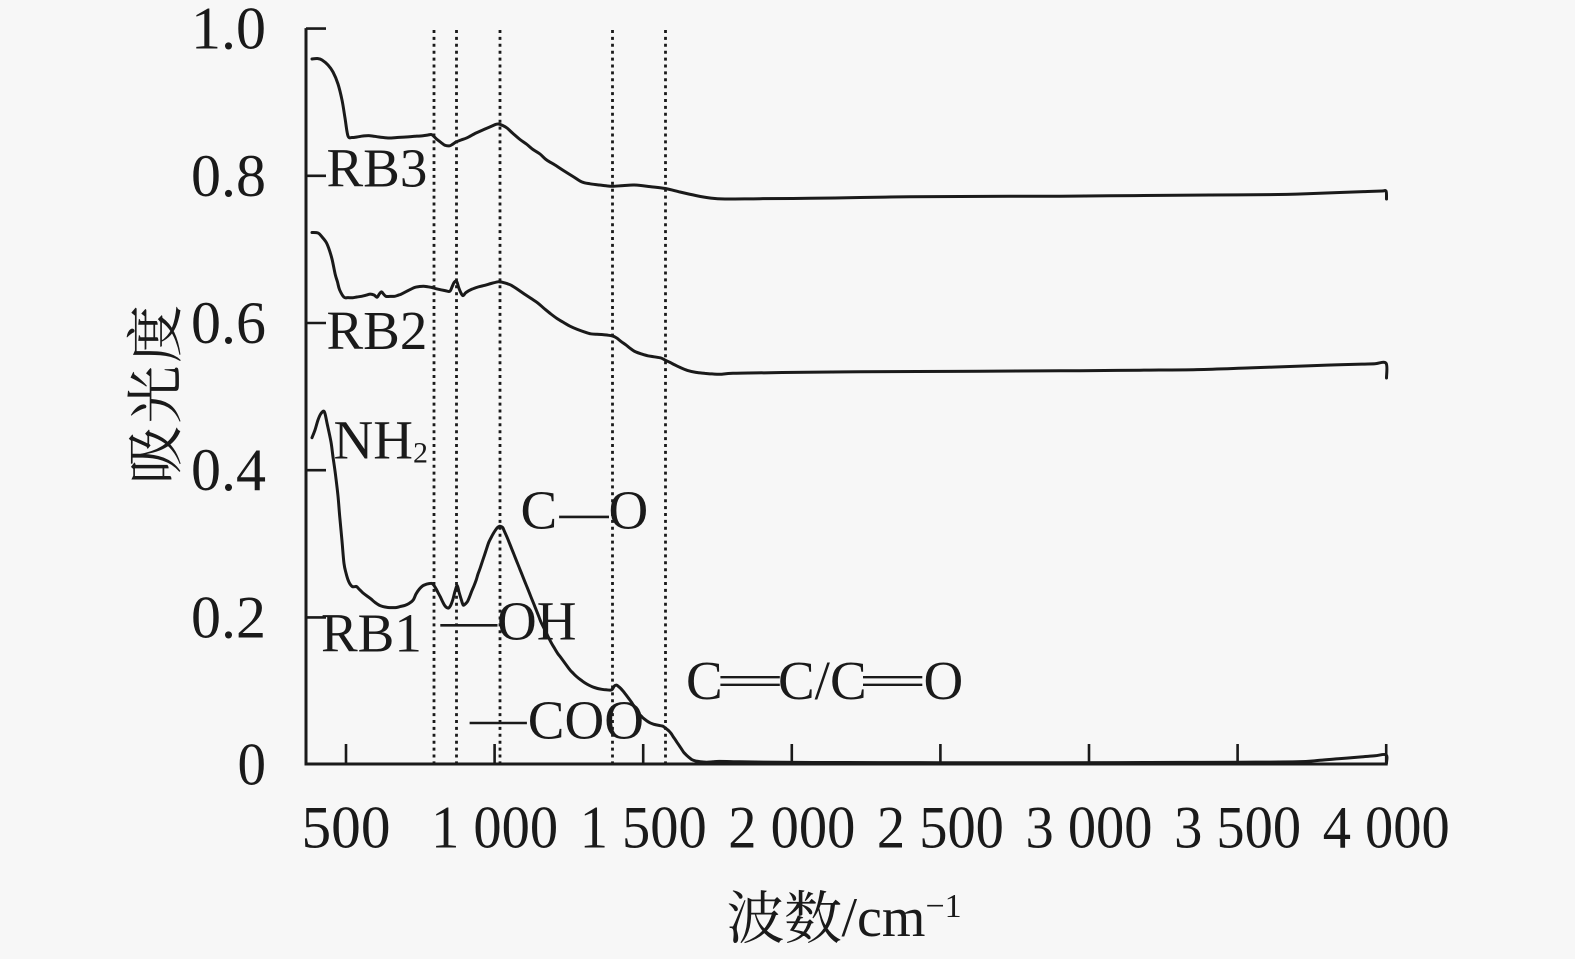  I want to click on svg-text: 1 000, so click(494, 828).